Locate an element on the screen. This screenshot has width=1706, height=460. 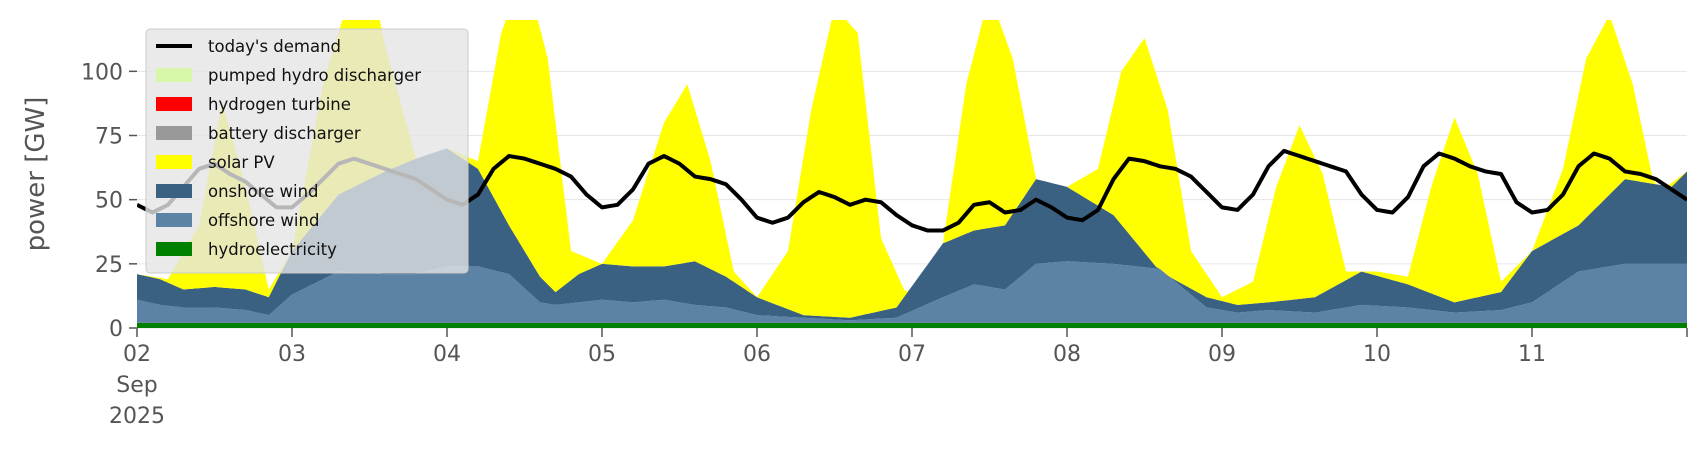
legend-label-battery-discharger: battery discharger is located at coordinates (284, 133).